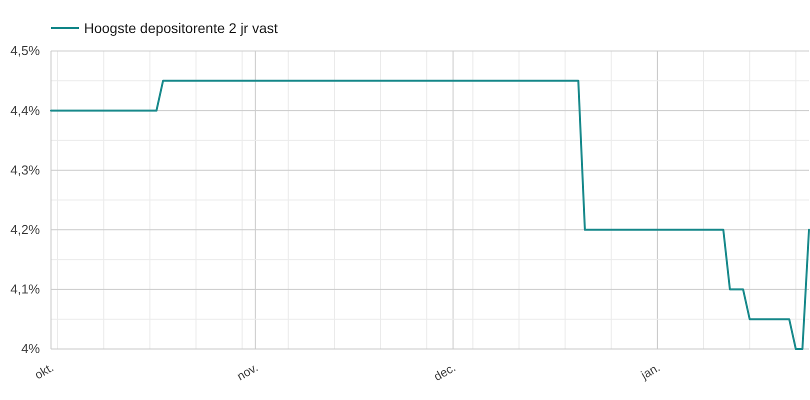  I want to click on y-tick-label: 4,4%, so click(25, 110).